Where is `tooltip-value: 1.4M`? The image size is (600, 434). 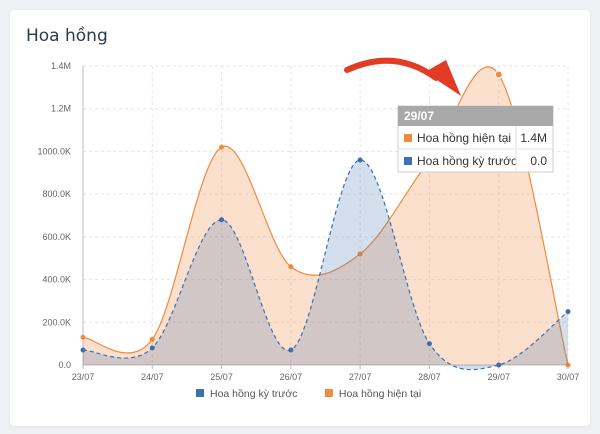 tooltip-value: 1.4M is located at coordinates (533, 138).